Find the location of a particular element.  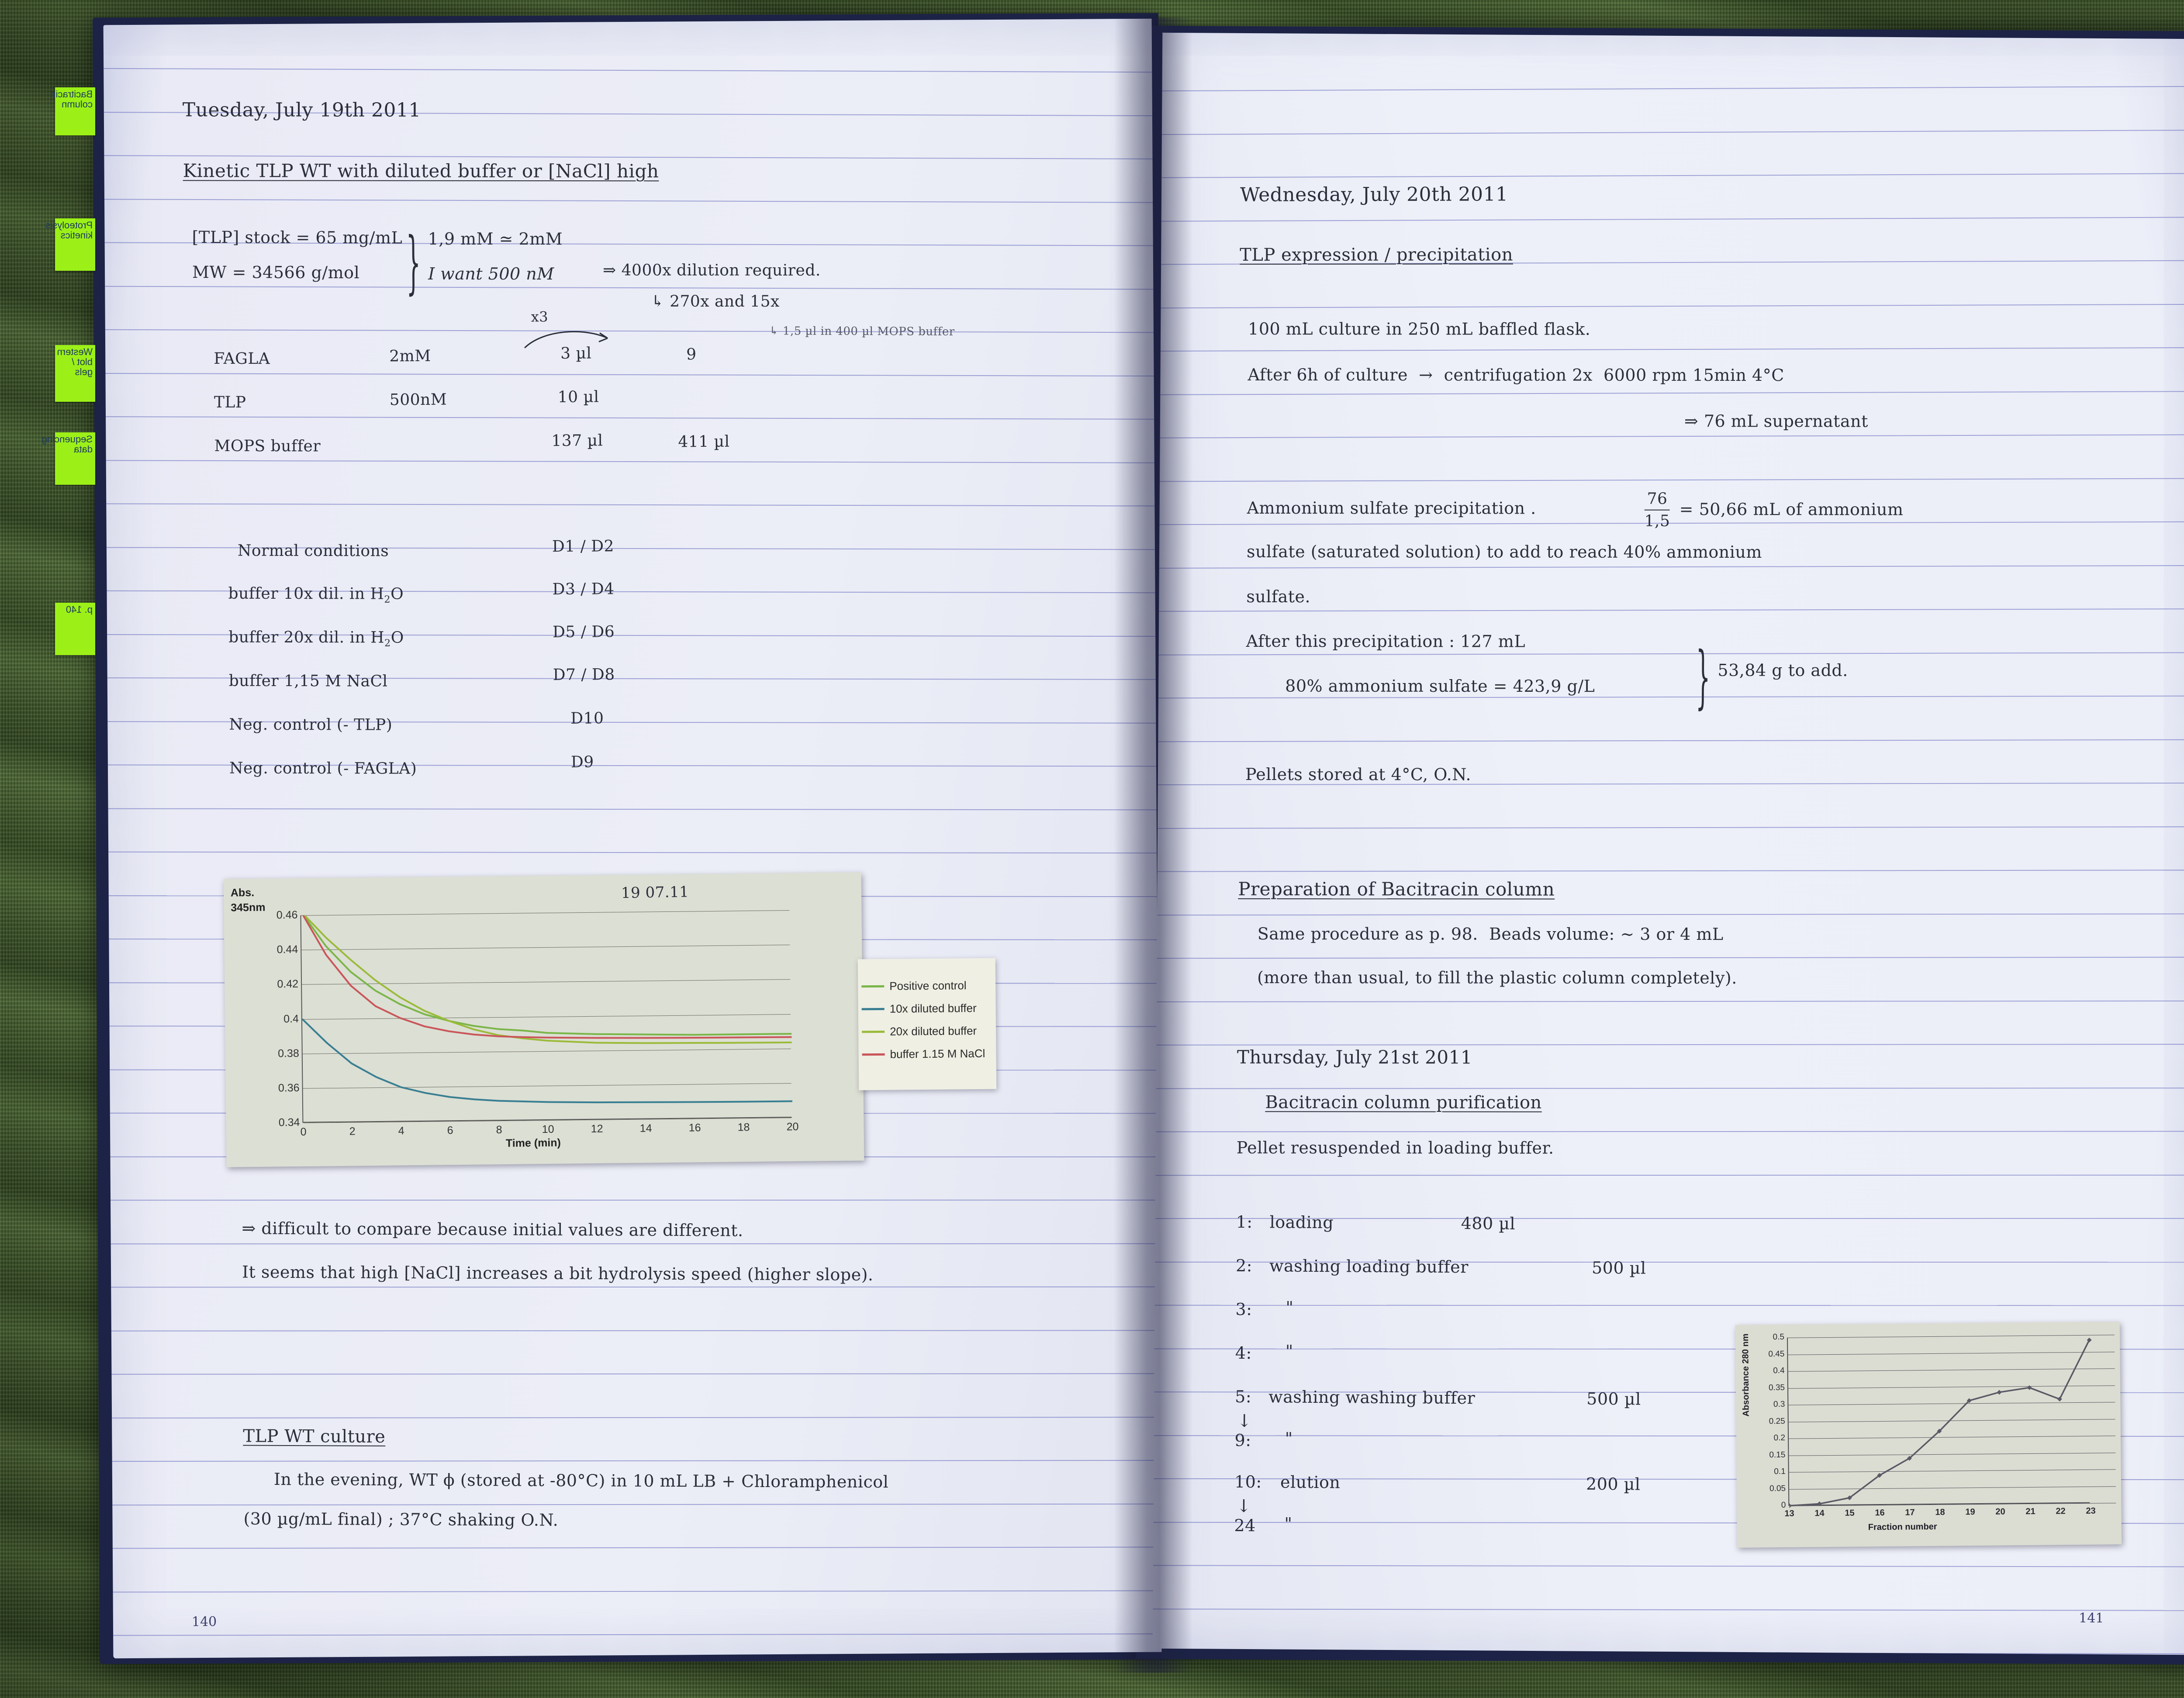

step-3-no: 4: is located at coordinates (1243, 1353).